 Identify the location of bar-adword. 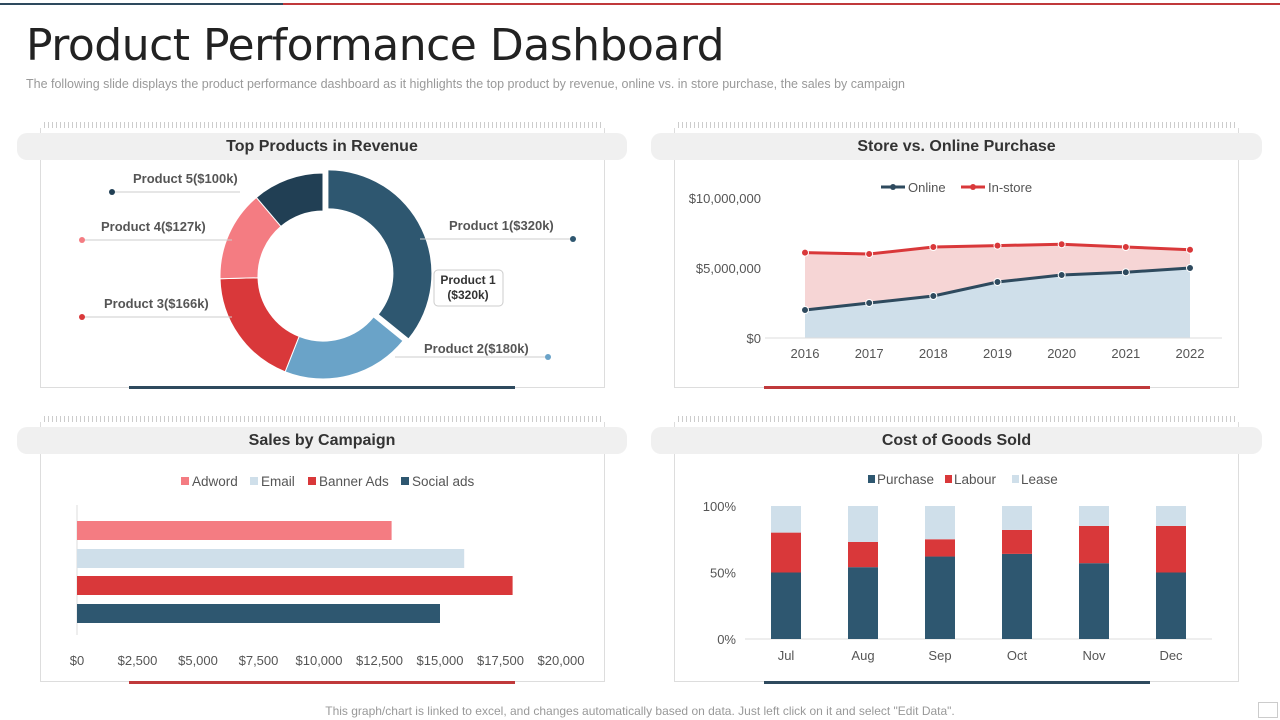
(234, 530).